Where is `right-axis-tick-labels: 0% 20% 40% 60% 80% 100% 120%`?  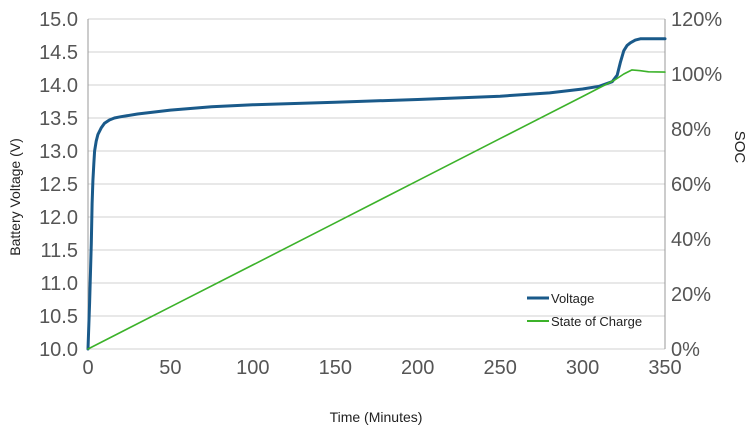 right-axis-tick-labels: 0% 20% 40% 60% 80% 100% 120% is located at coordinates (696, 185).